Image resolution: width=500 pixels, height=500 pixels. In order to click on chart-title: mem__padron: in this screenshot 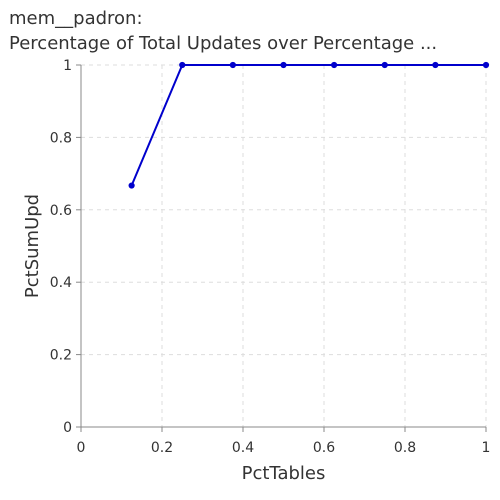, I will do `click(76, 18)`.